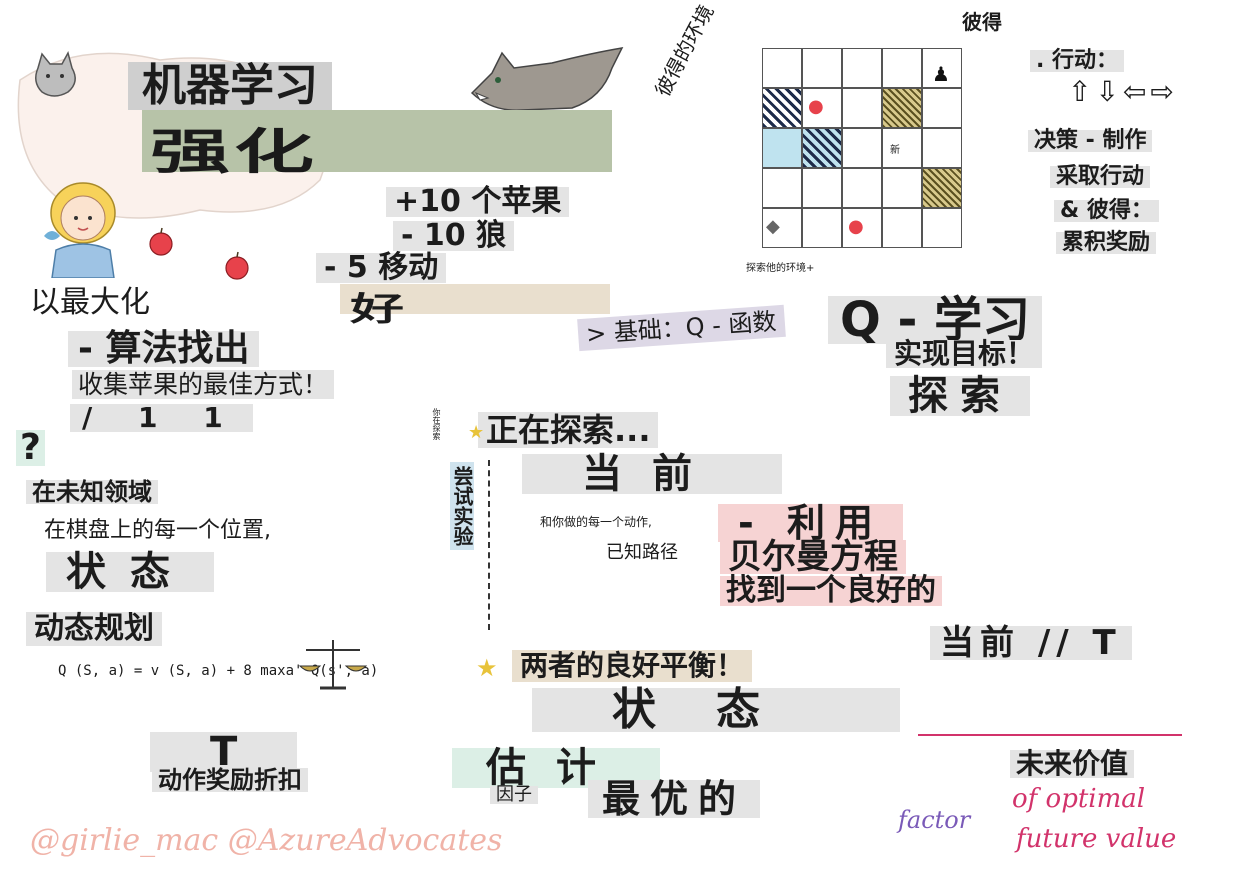 The image size is (1241, 875). I want to click on exploit-line-3: 找到一个良好的, so click(831, 591).